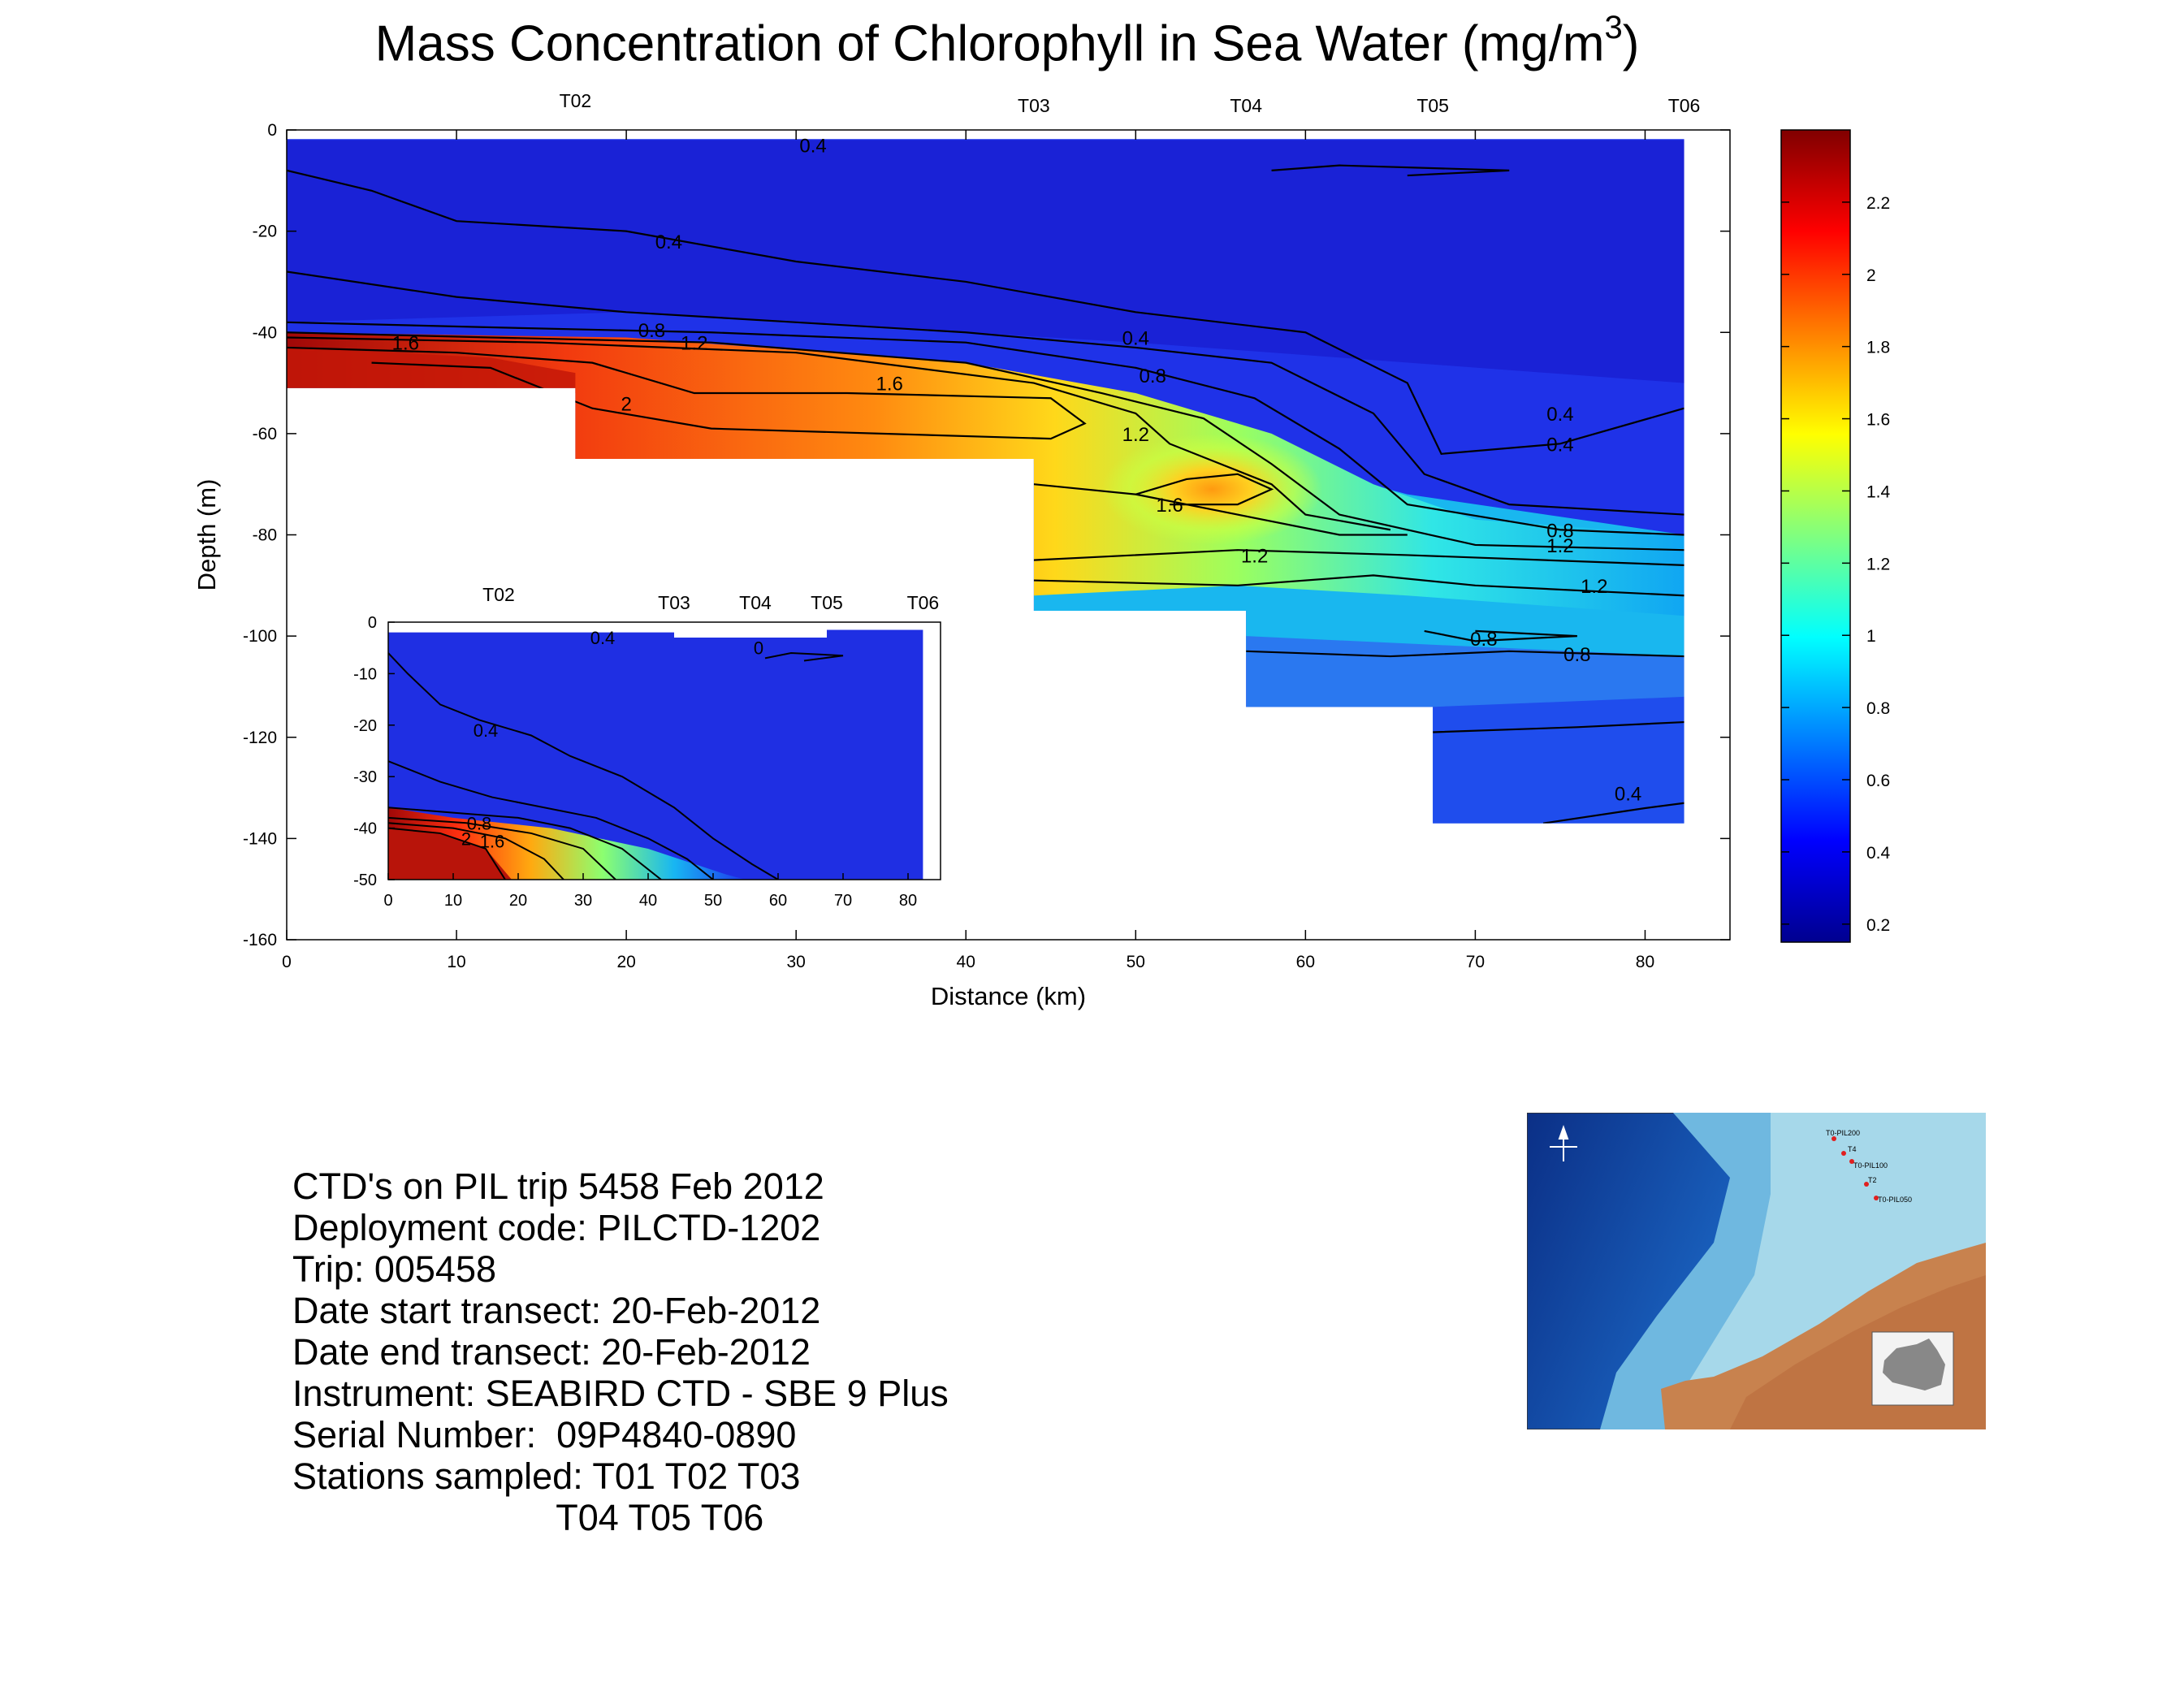  I want to click on colorbar-tick-label: 1, so click(1871, 636).